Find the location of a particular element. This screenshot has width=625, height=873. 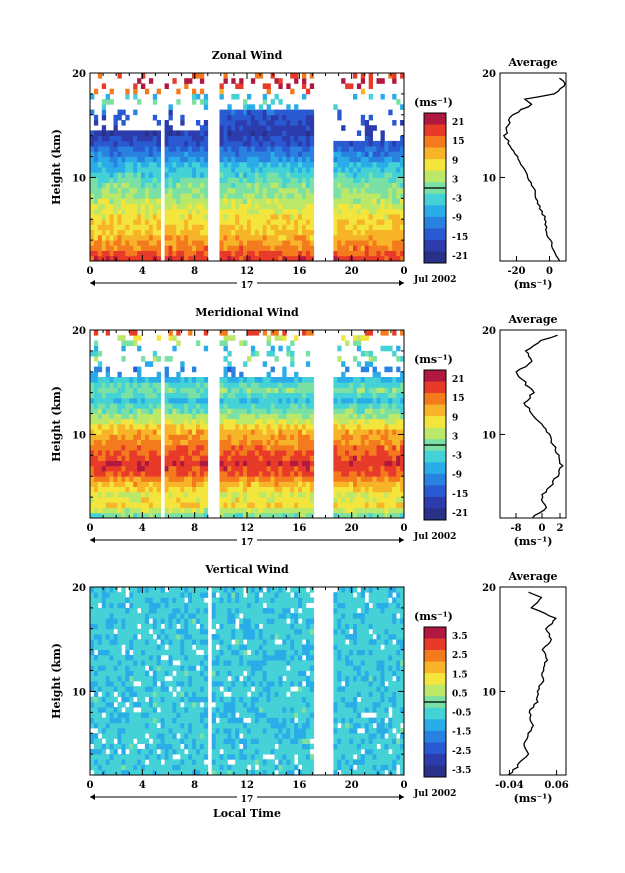

colorbar-tick-label: 15 is located at coordinates (458, 142).